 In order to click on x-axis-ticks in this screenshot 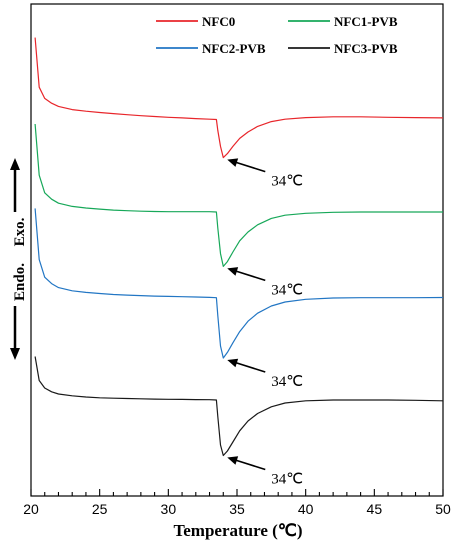, I will do `click(237, 492)`.